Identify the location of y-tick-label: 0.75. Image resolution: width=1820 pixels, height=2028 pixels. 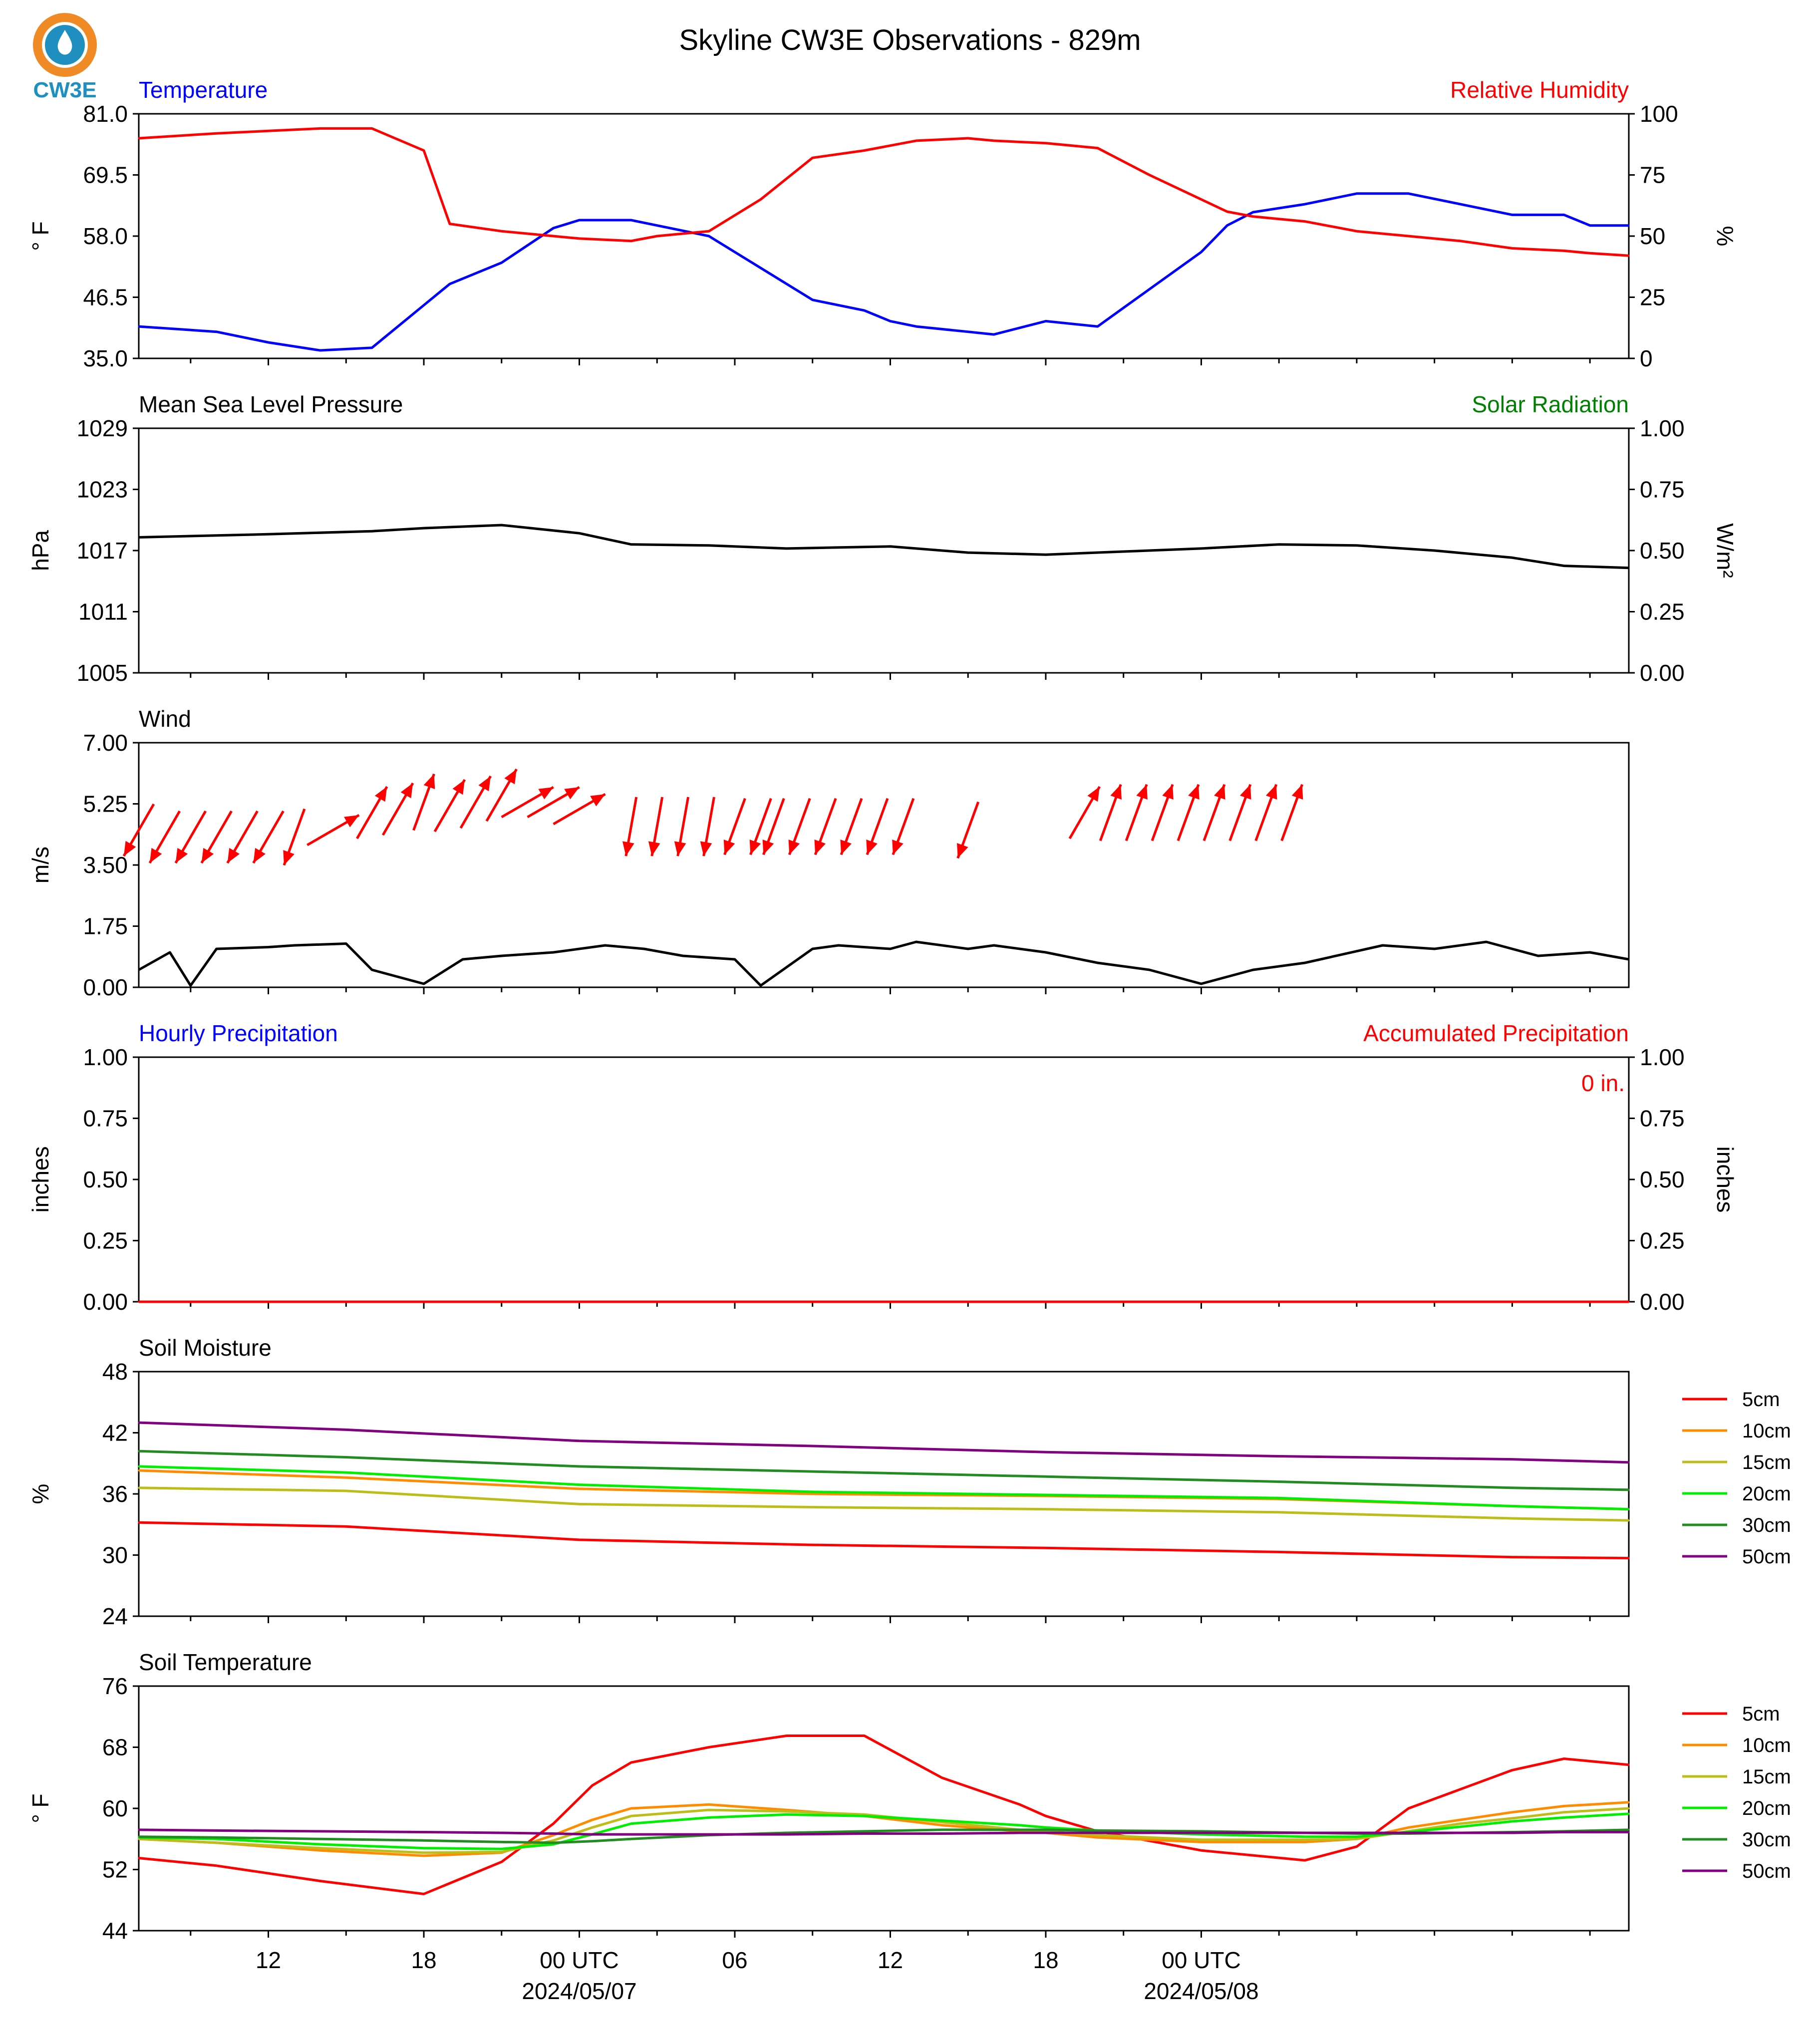
(105, 1119).